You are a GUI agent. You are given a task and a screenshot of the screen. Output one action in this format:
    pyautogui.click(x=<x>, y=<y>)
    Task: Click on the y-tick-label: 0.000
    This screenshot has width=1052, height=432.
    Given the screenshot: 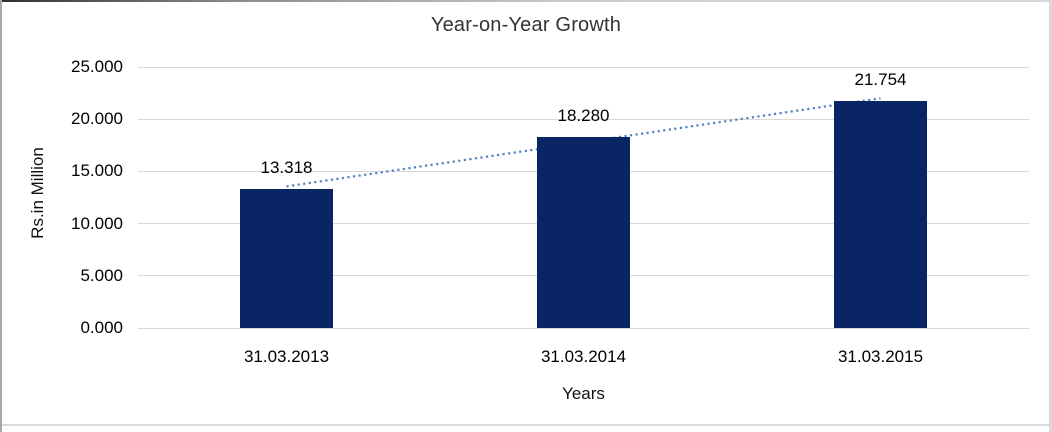 What is the action you would take?
    pyautogui.click(x=101, y=327)
    